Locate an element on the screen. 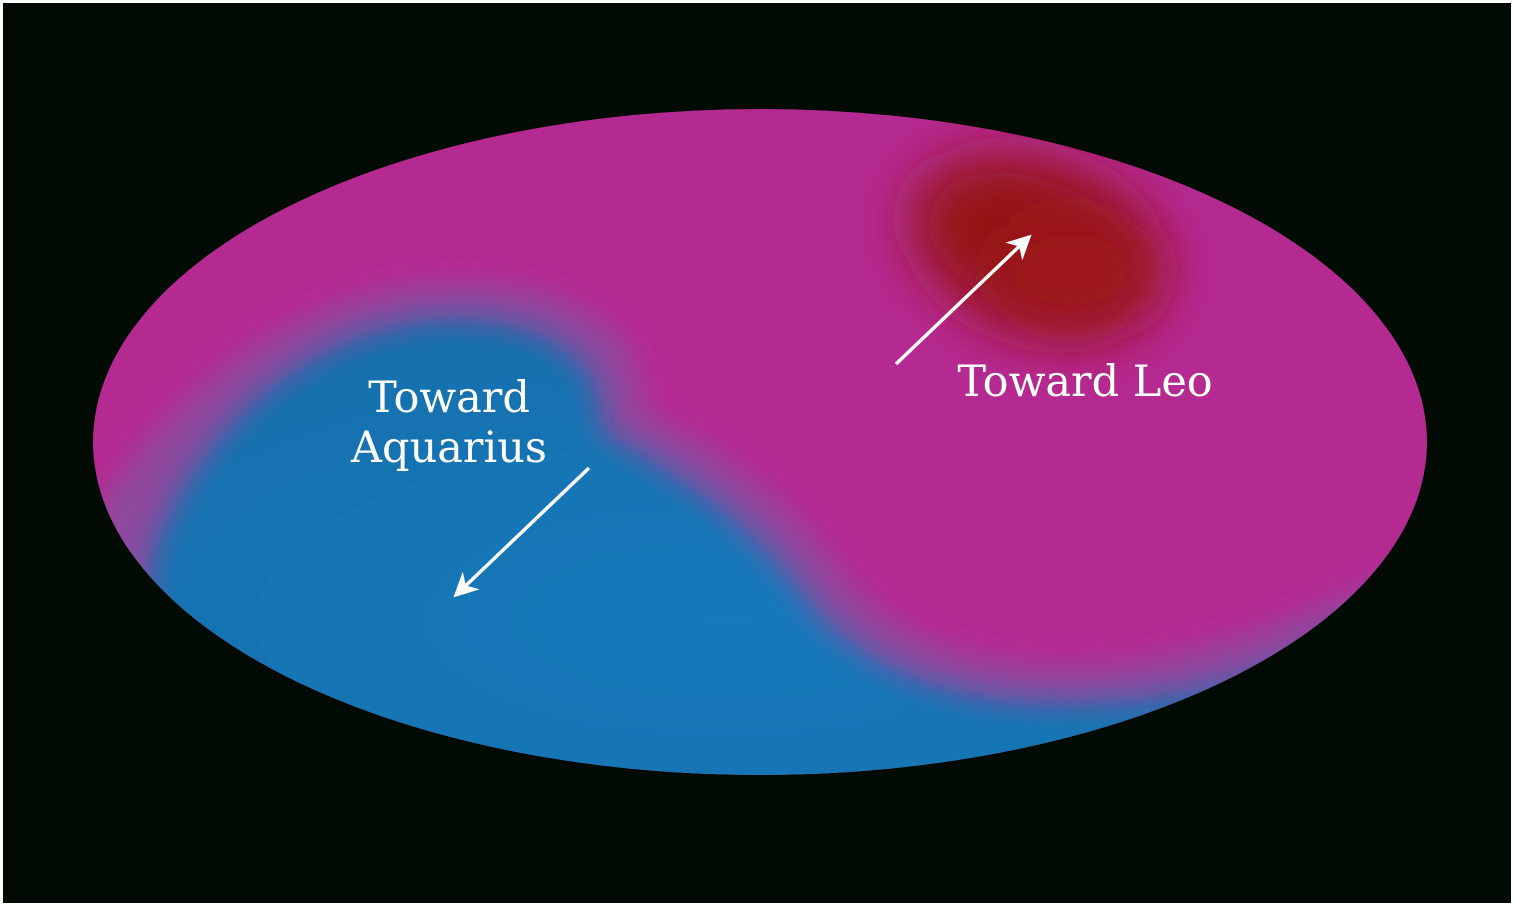 The height and width of the screenshot is (906, 1514). label-toward-leo: Toward Leo is located at coordinates (1084, 382).